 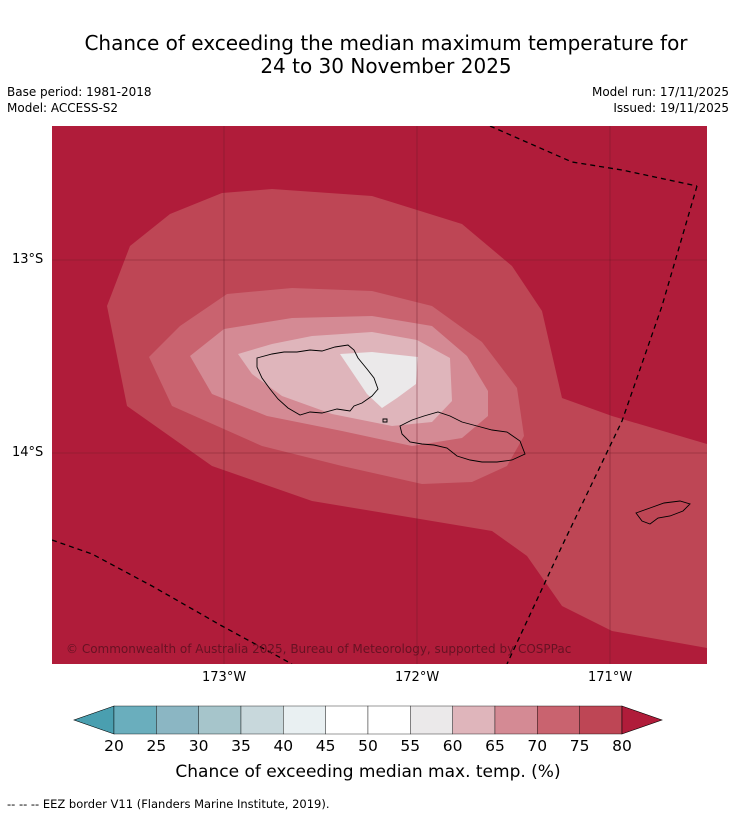 I want to click on colorbar-label: 25, so click(x=156, y=746).